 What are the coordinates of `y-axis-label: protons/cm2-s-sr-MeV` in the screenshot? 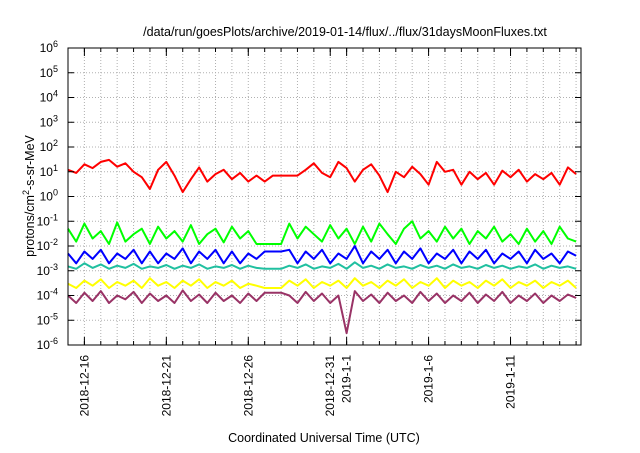 It's located at (29, 195).